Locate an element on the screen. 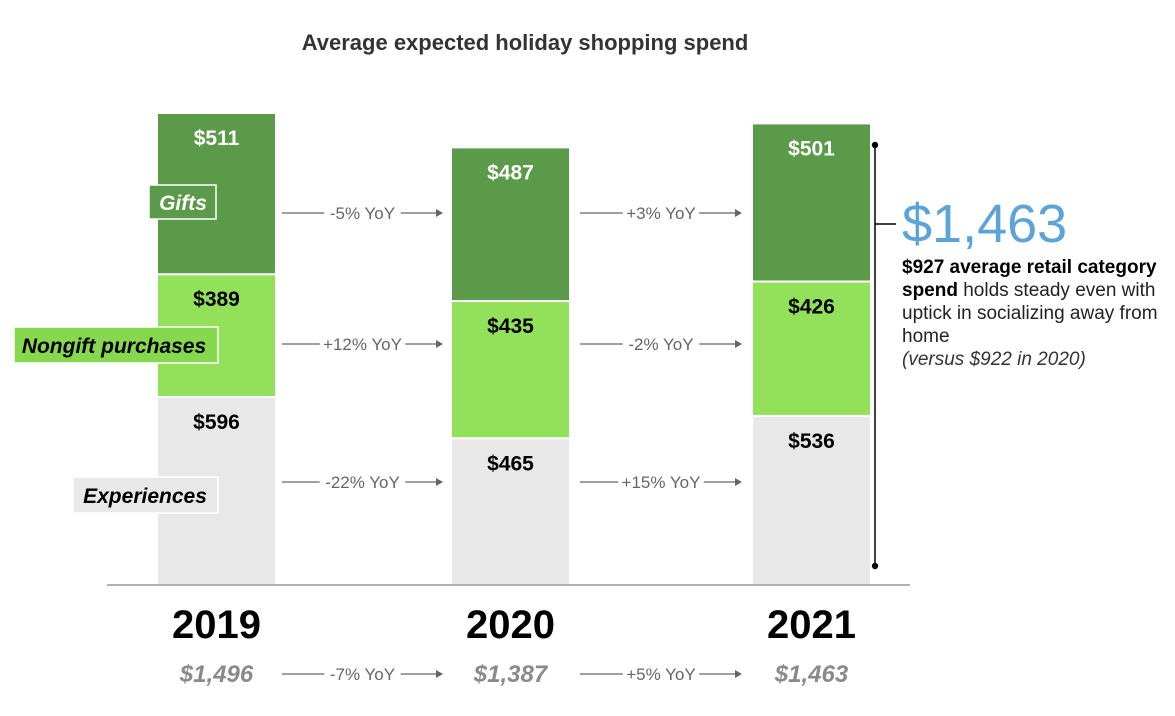 The width and height of the screenshot is (1175, 716). bar-label-nongift-purchases-2019: $389 is located at coordinates (216, 299).